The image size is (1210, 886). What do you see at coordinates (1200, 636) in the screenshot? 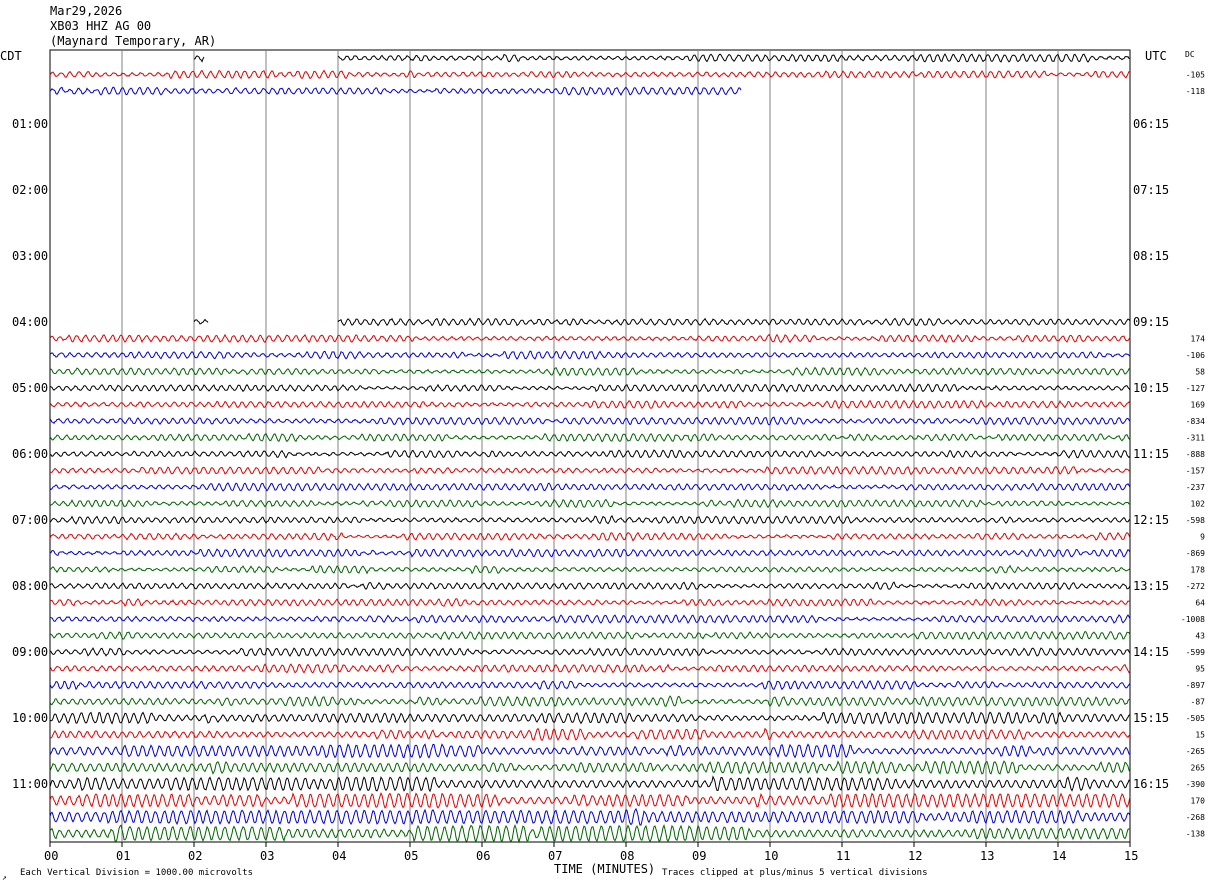
I see `dc-value: 43` at bounding box center [1200, 636].